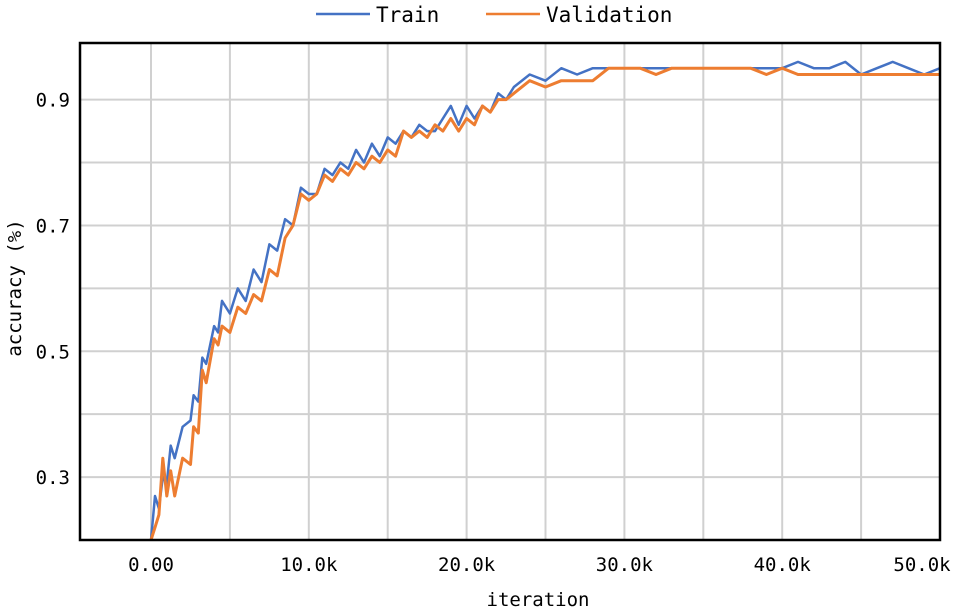 The height and width of the screenshot is (612, 963). I want to click on y-tick-label: 0.7, so click(53, 226).